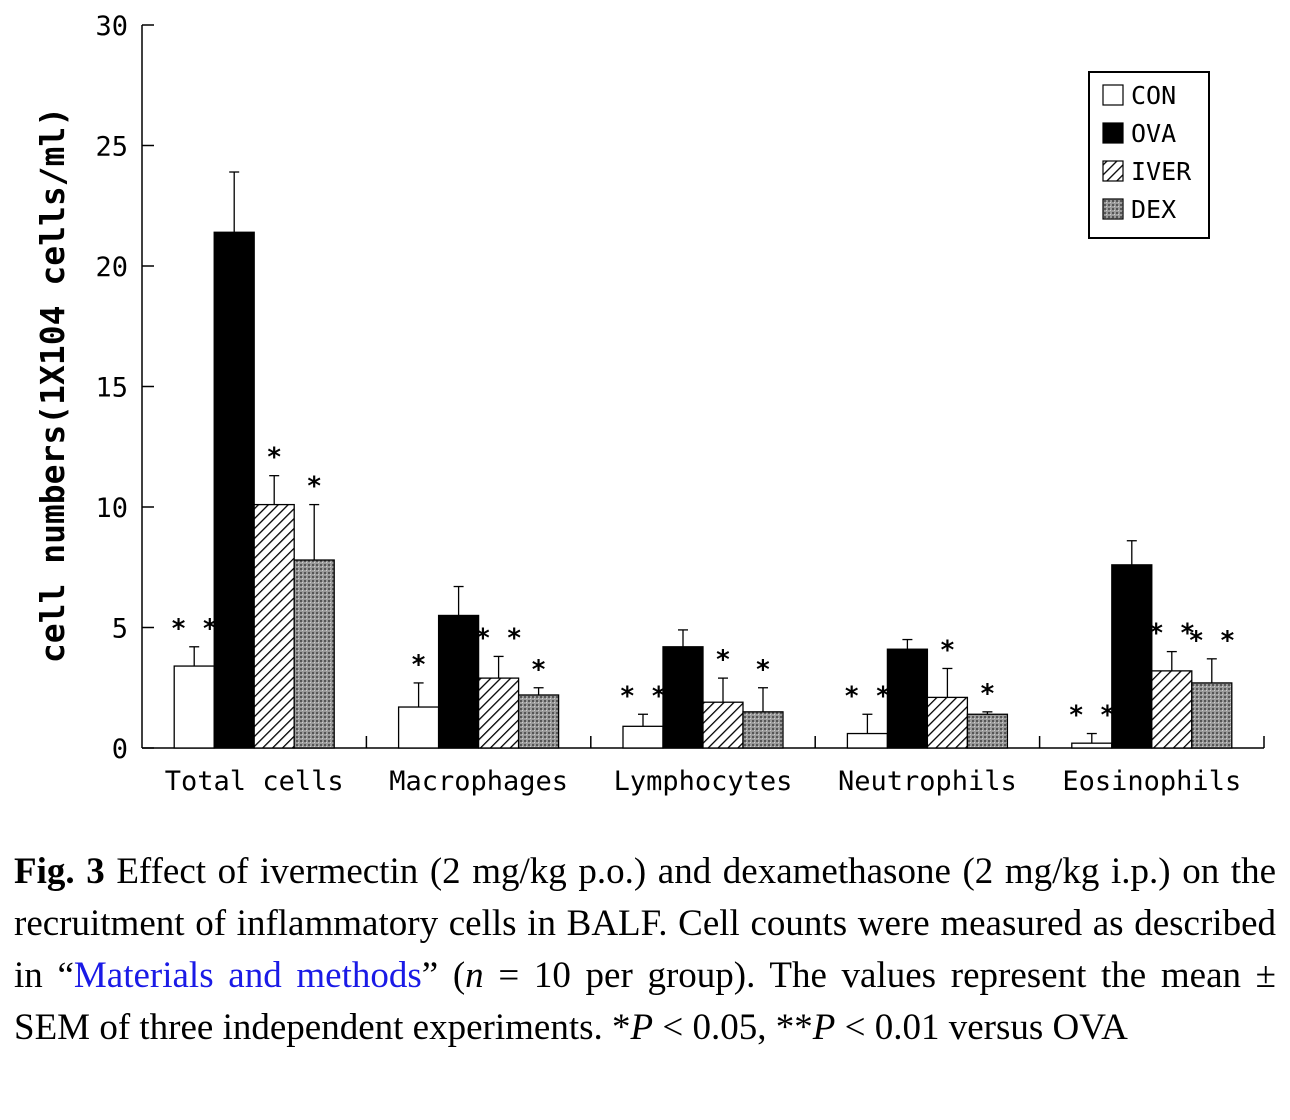 This screenshot has width=1290, height=1120. What do you see at coordinates (1113, 133) in the screenshot?
I see `legend-swatch-ova` at bounding box center [1113, 133].